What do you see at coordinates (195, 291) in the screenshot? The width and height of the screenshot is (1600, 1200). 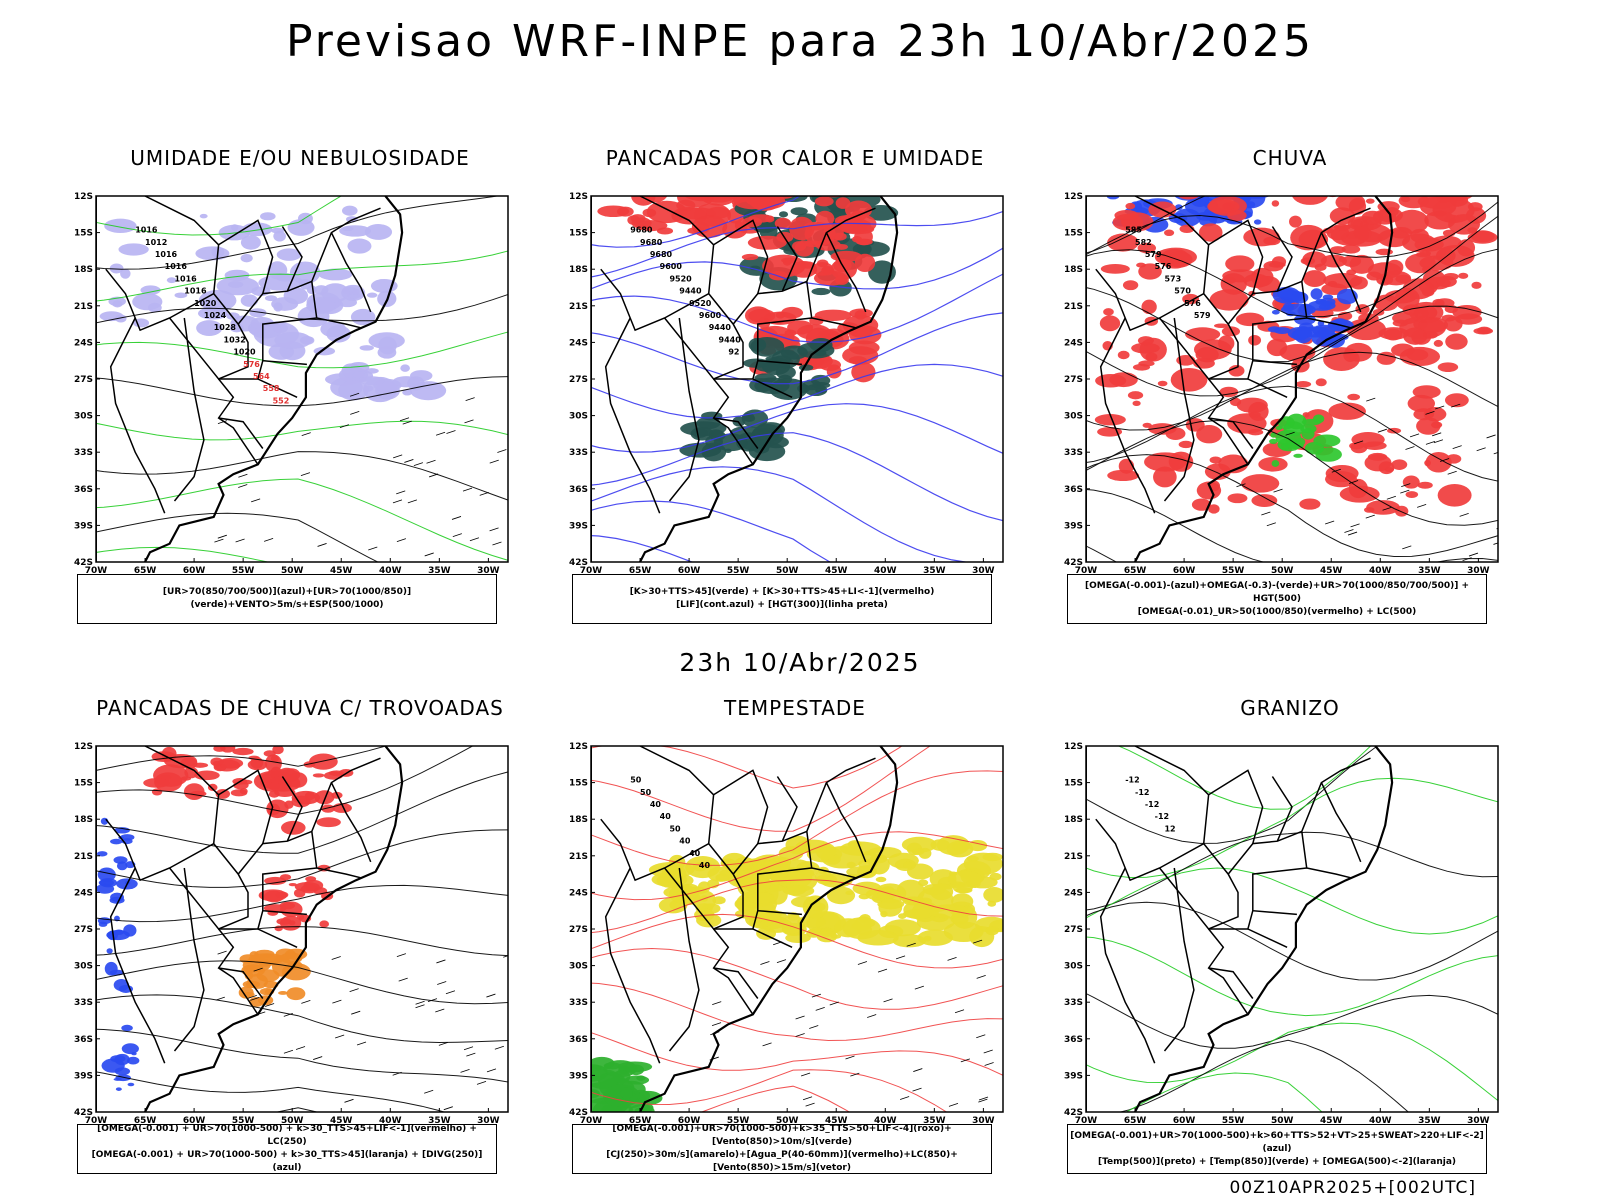 I see `contour-label: 1016` at bounding box center [195, 291].